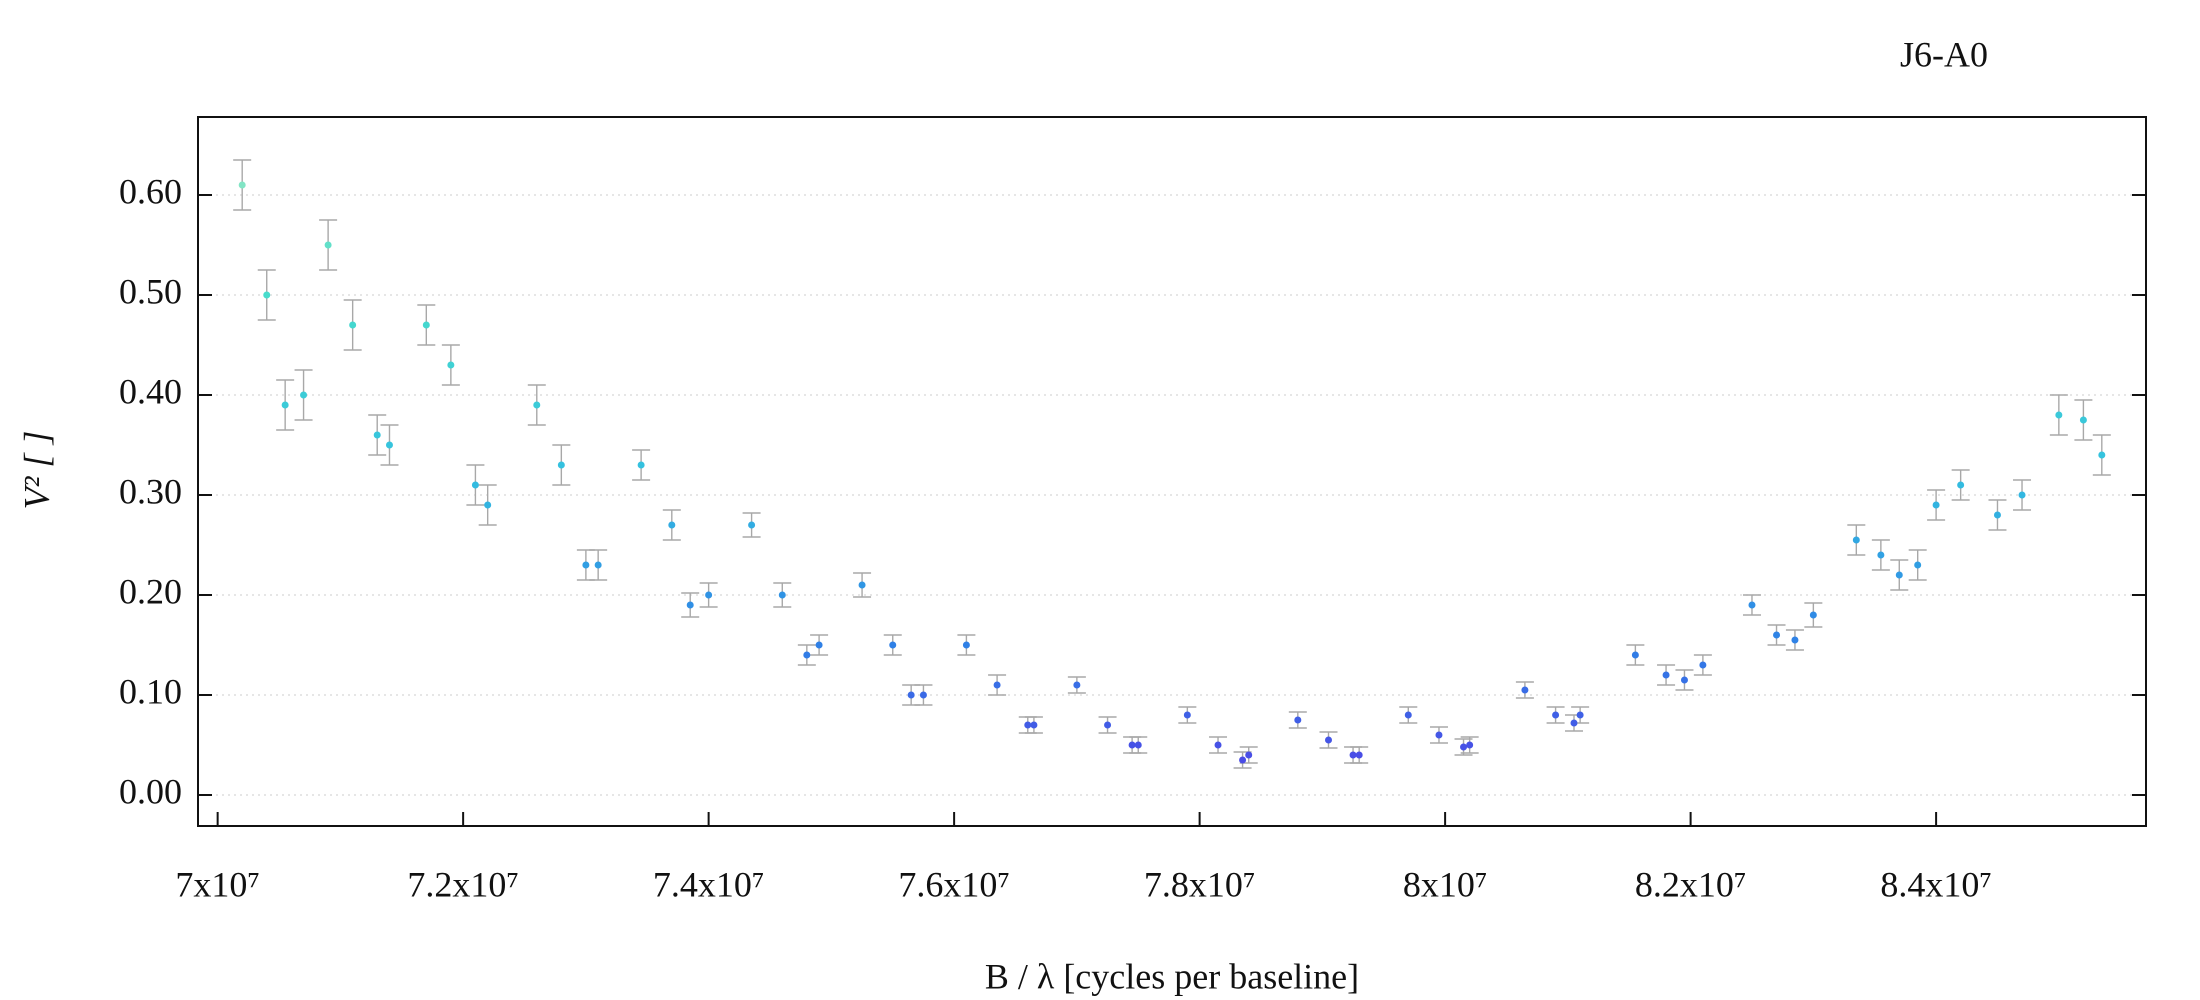 This screenshot has height=1000, width=2200. I want to click on y-tick-label: 0.10, so click(150, 691).